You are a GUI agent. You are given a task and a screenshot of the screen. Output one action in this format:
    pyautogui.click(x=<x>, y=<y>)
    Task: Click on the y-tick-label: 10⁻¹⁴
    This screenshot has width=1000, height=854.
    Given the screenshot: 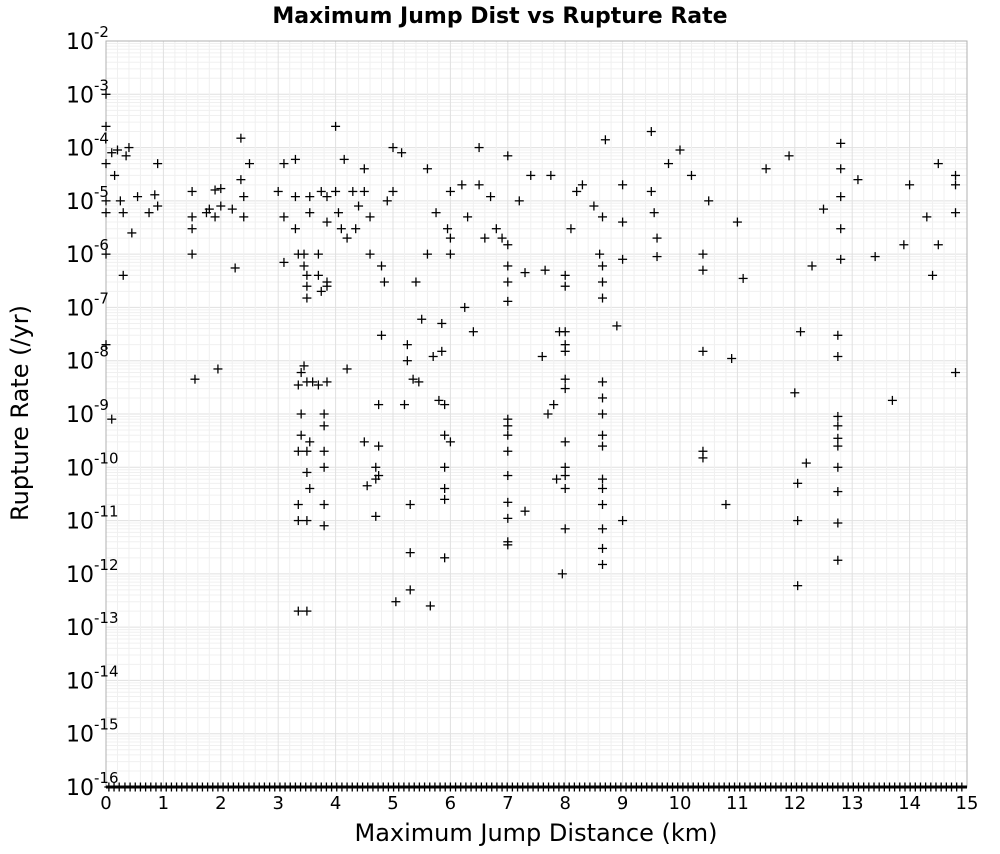 What is the action you would take?
    pyautogui.click(x=92, y=678)
    